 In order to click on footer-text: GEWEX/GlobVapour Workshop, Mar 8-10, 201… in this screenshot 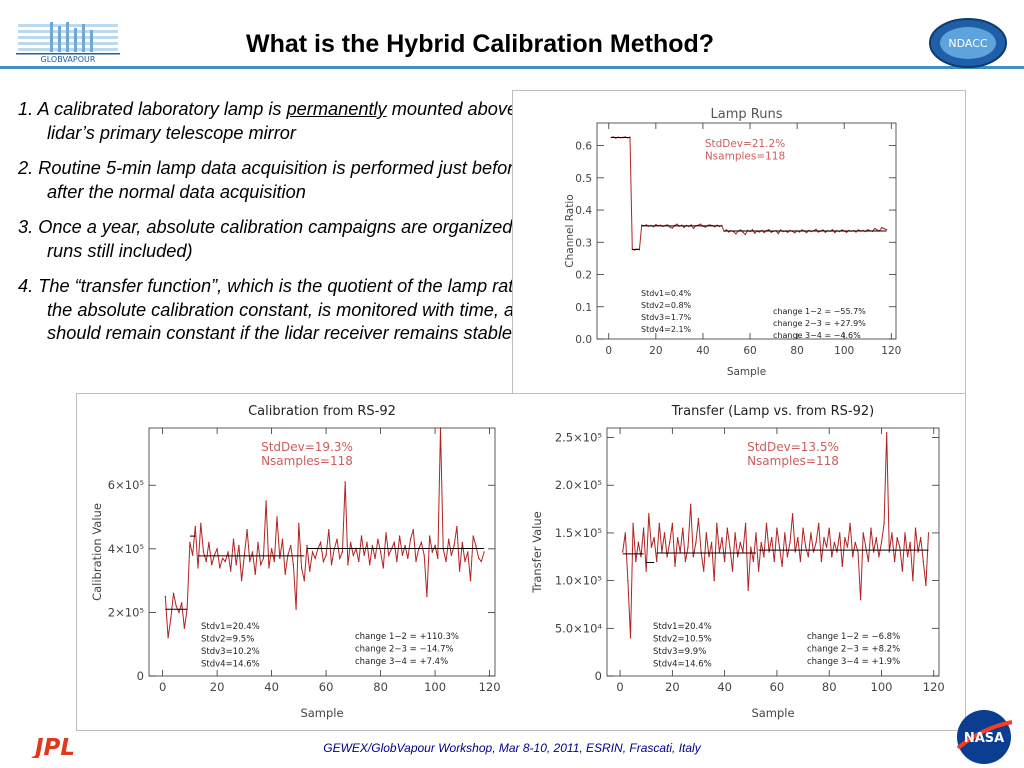, I will do `click(512, 748)`.